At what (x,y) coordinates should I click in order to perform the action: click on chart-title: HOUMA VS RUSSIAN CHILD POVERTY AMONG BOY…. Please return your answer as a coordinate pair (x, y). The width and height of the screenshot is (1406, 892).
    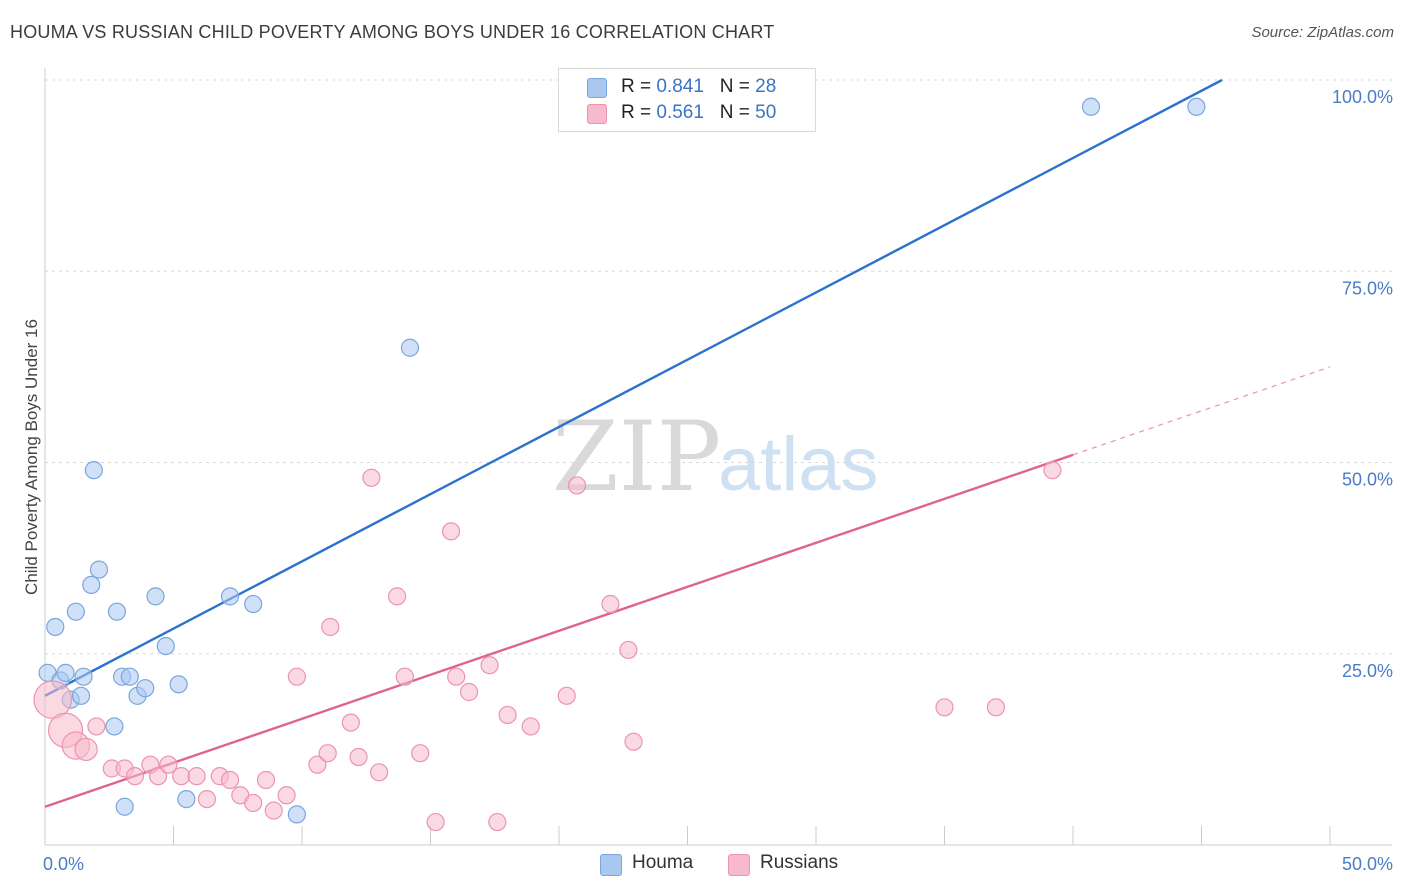
    Looking at the image, I should click on (392, 32).